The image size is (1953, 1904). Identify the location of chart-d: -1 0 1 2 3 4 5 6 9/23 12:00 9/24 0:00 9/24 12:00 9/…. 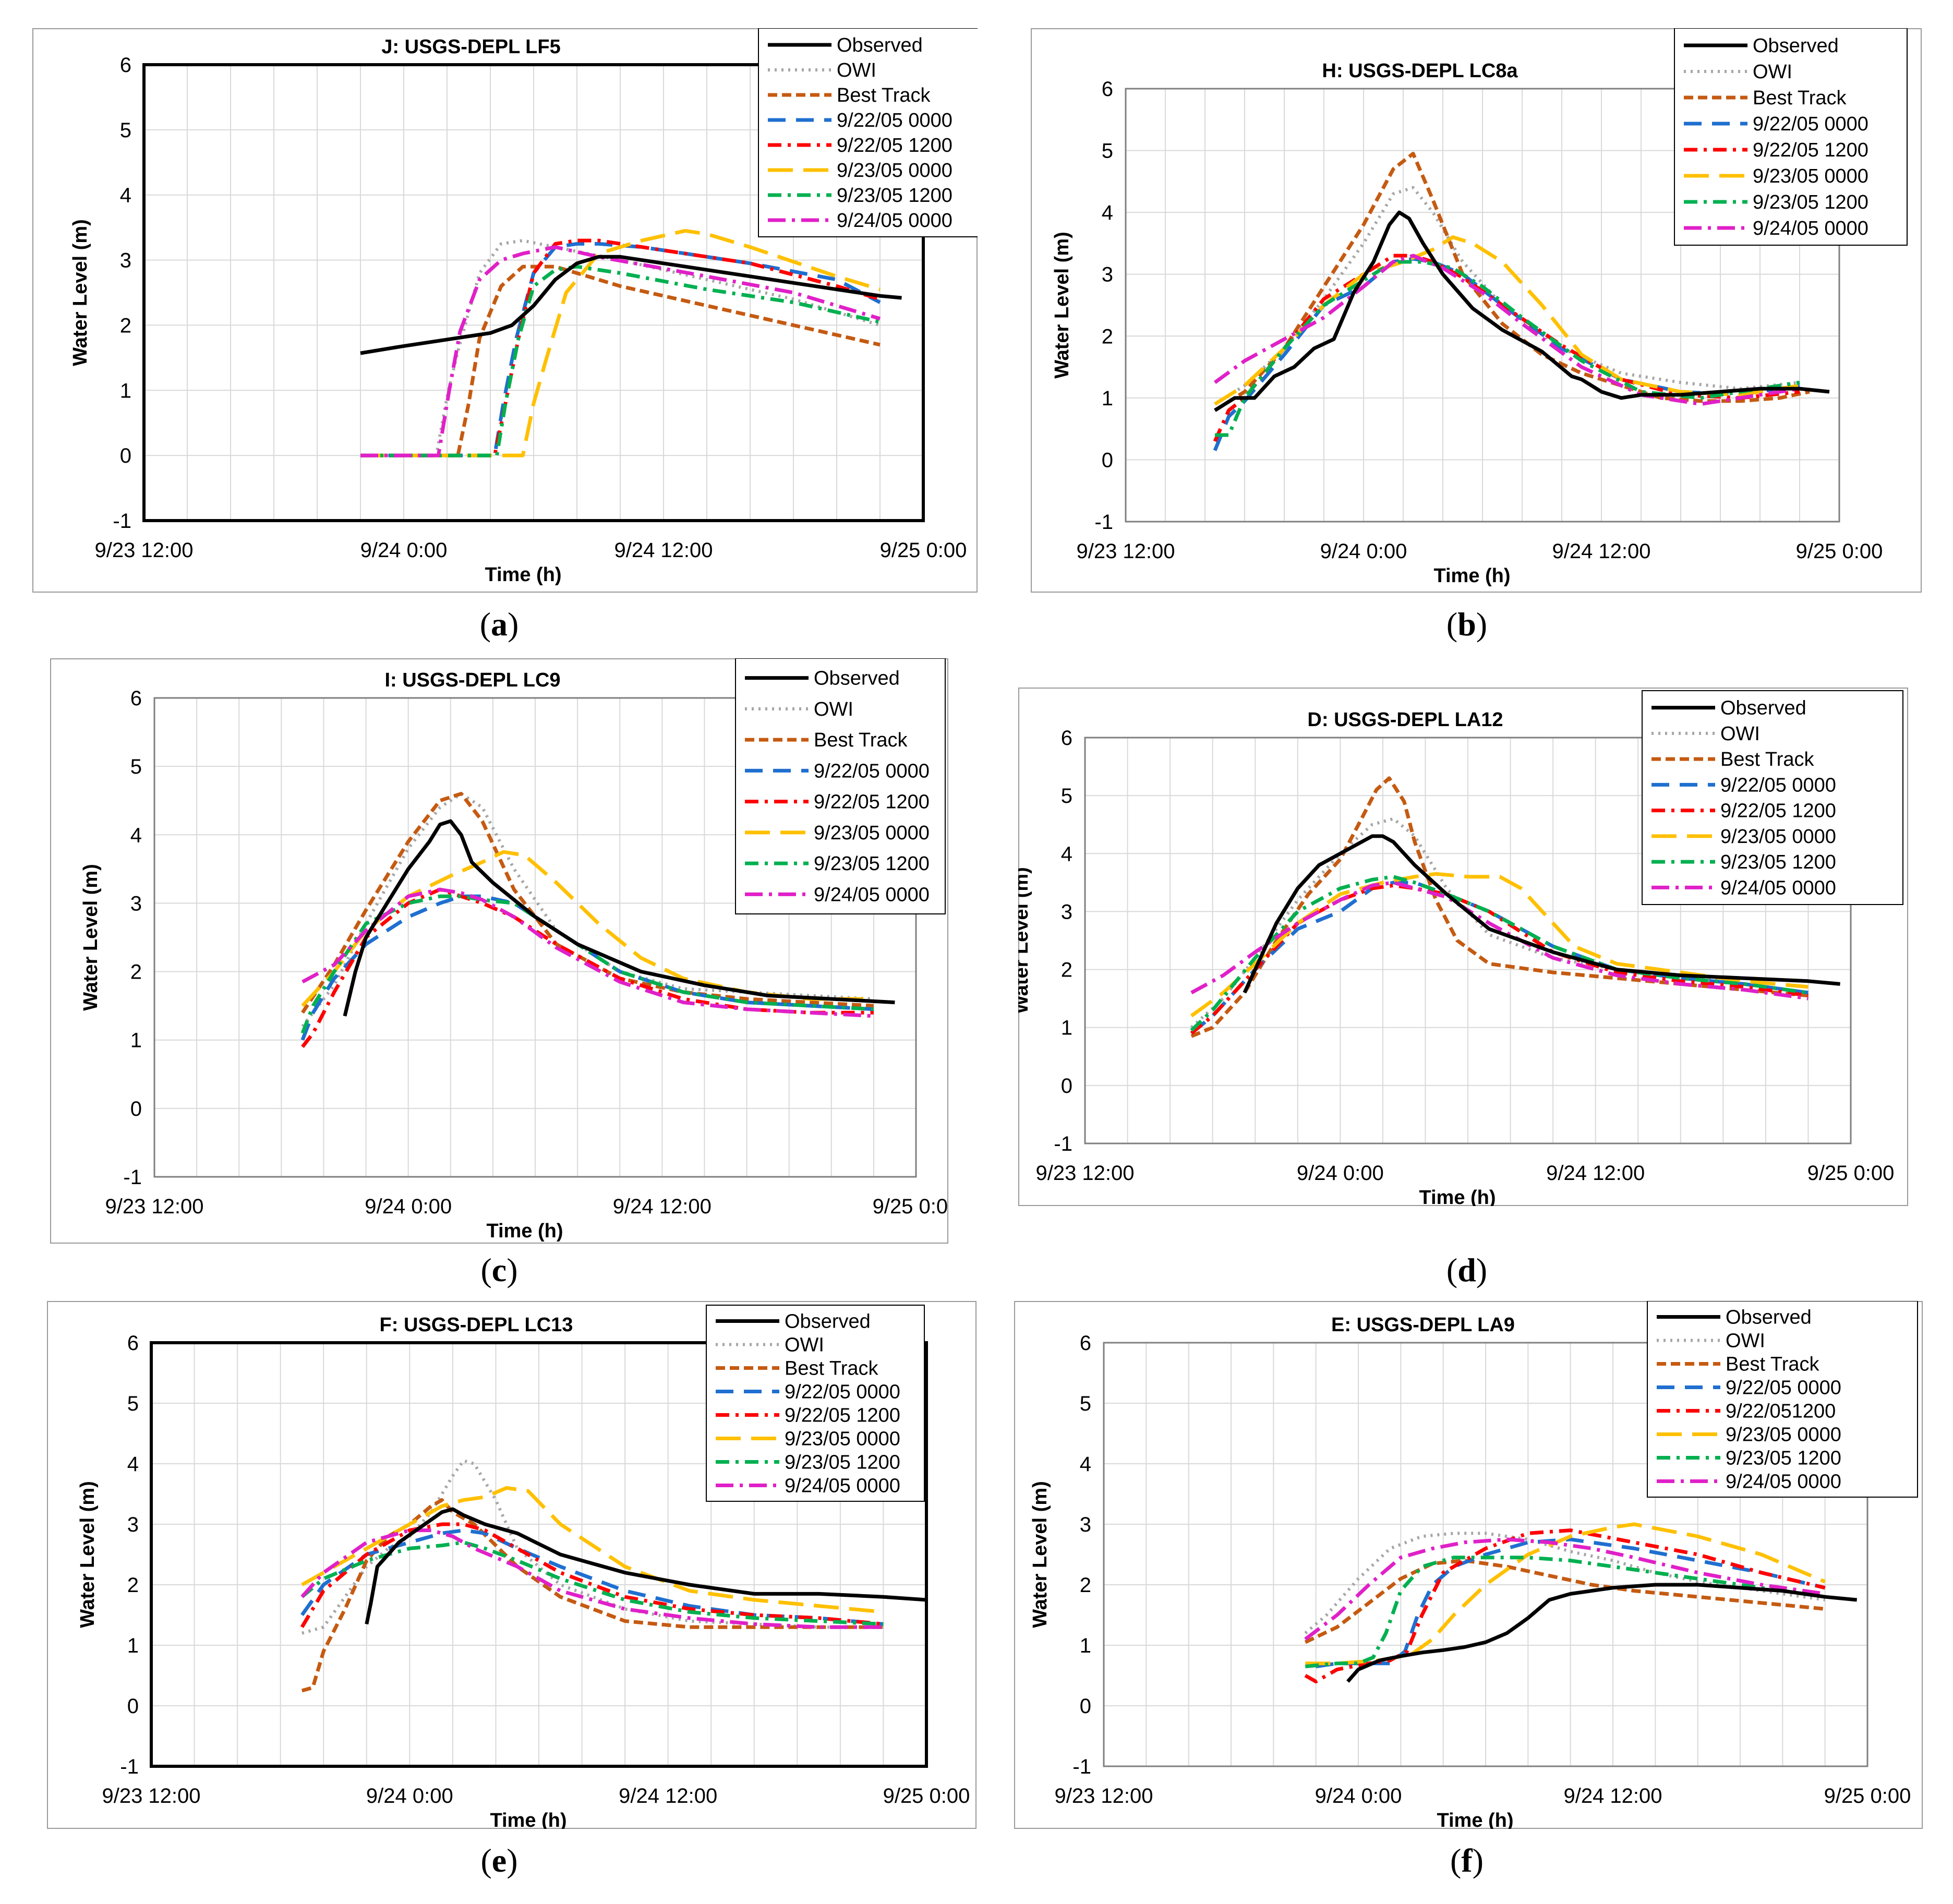
(1460, 948).